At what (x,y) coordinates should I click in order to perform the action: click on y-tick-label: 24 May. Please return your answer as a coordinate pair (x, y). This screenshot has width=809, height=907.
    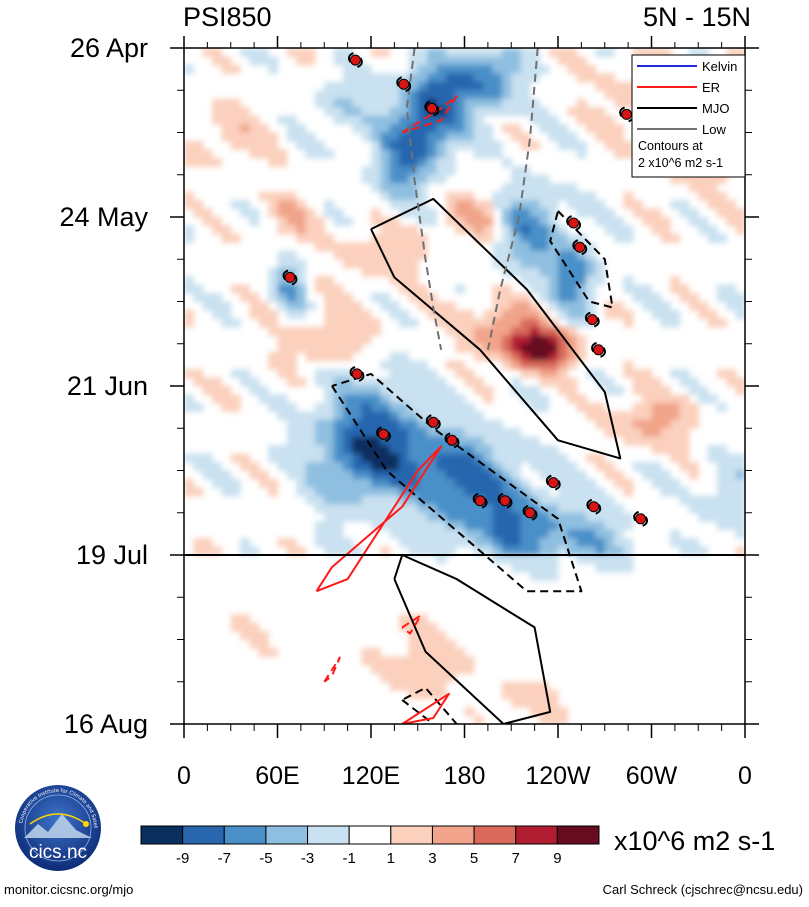
    Looking at the image, I should click on (103, 217).